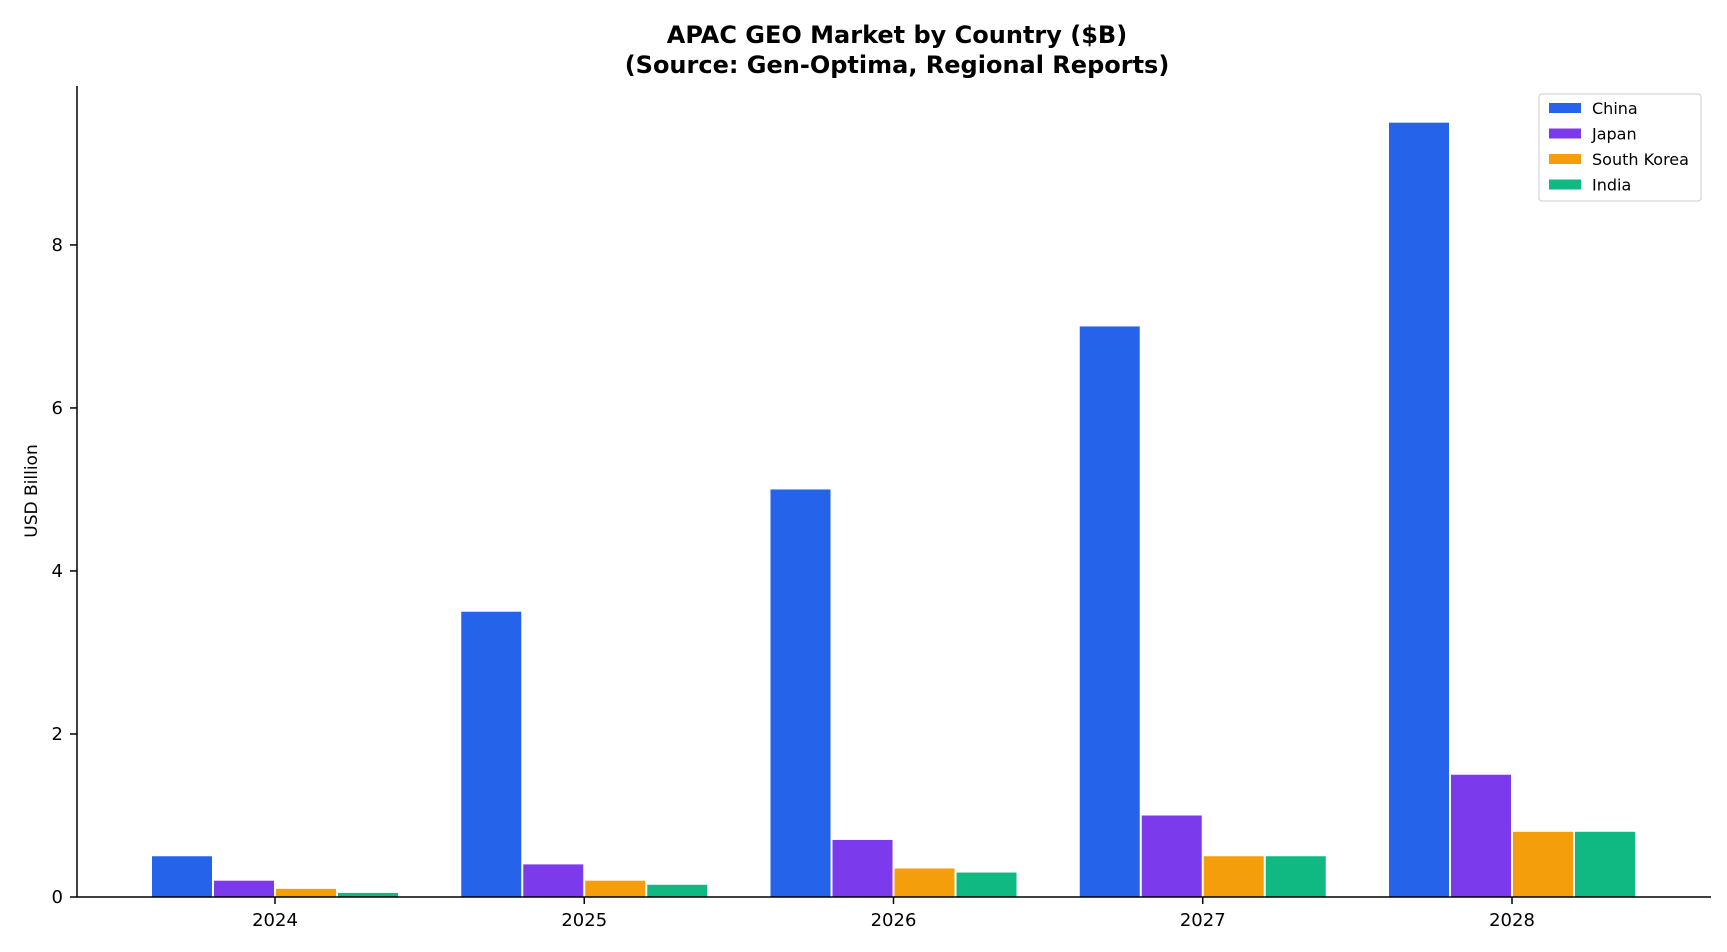 The width and height of the screenshot is (1727, 952). What do you see at coordinates (1640, 159) in the screenshot?
I see `legend-label-south-korea: South Korea` at bounding box center [1640, 159].